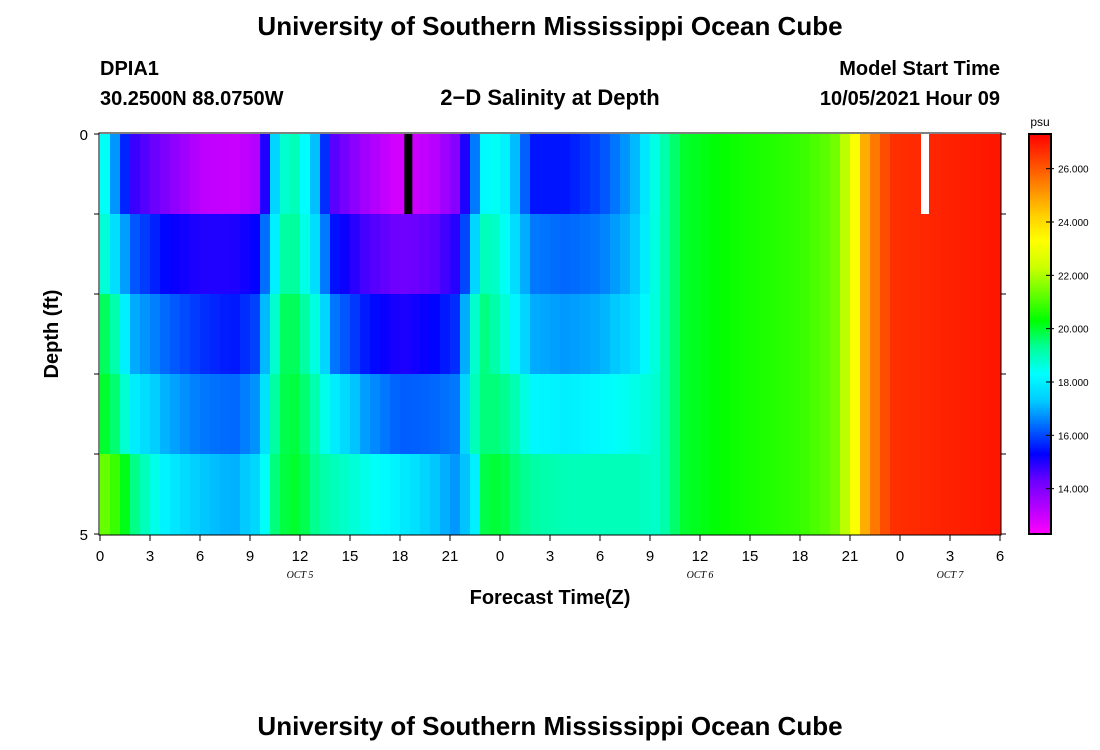 This screenshot has width=1100, height=750. Describe the element at coordinates (84, 135) in the screenshot. I see `y-tick-label: 0` at that location.